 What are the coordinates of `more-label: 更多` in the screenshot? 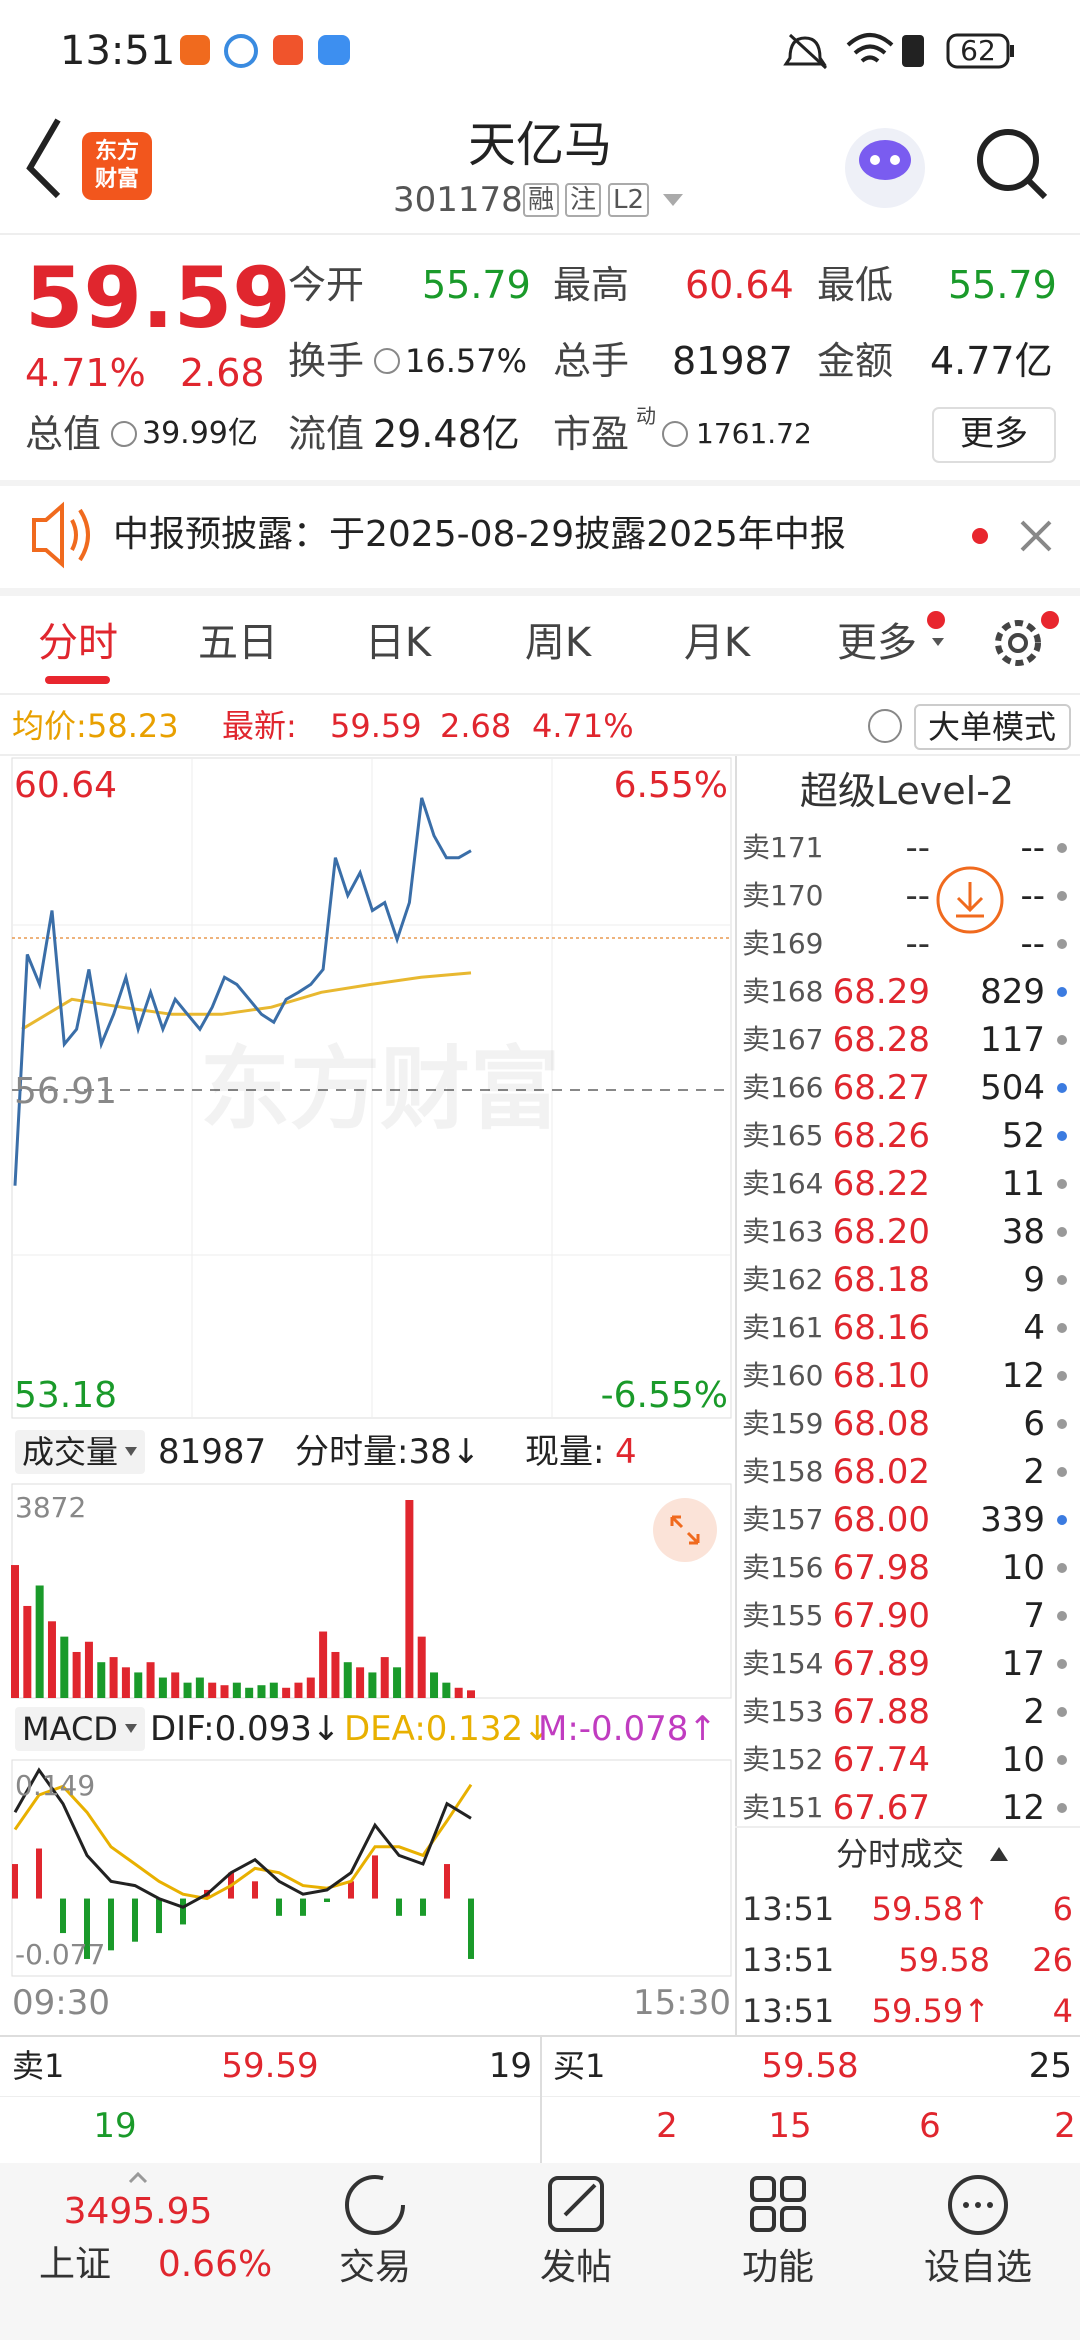 It's located at (994, 434).